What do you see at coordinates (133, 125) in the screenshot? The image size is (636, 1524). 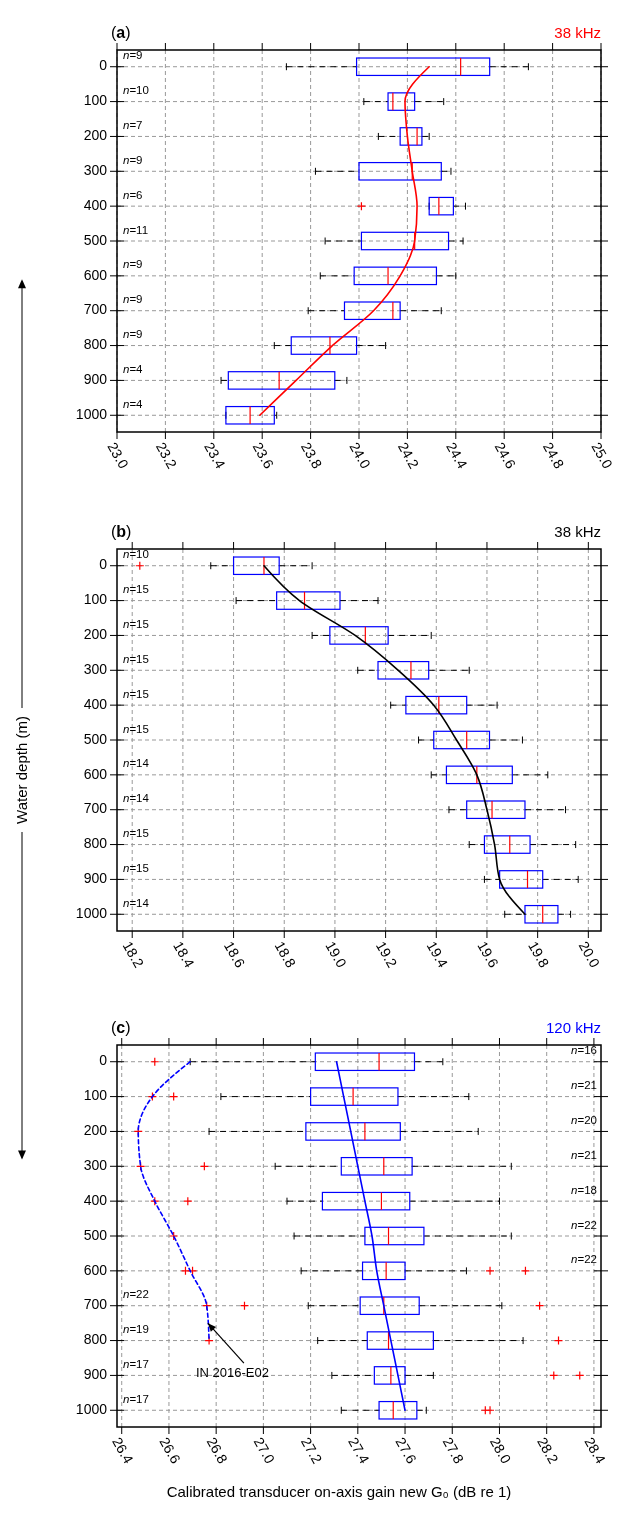 I see `annotation: n=7` at bounding box center [133, 125].